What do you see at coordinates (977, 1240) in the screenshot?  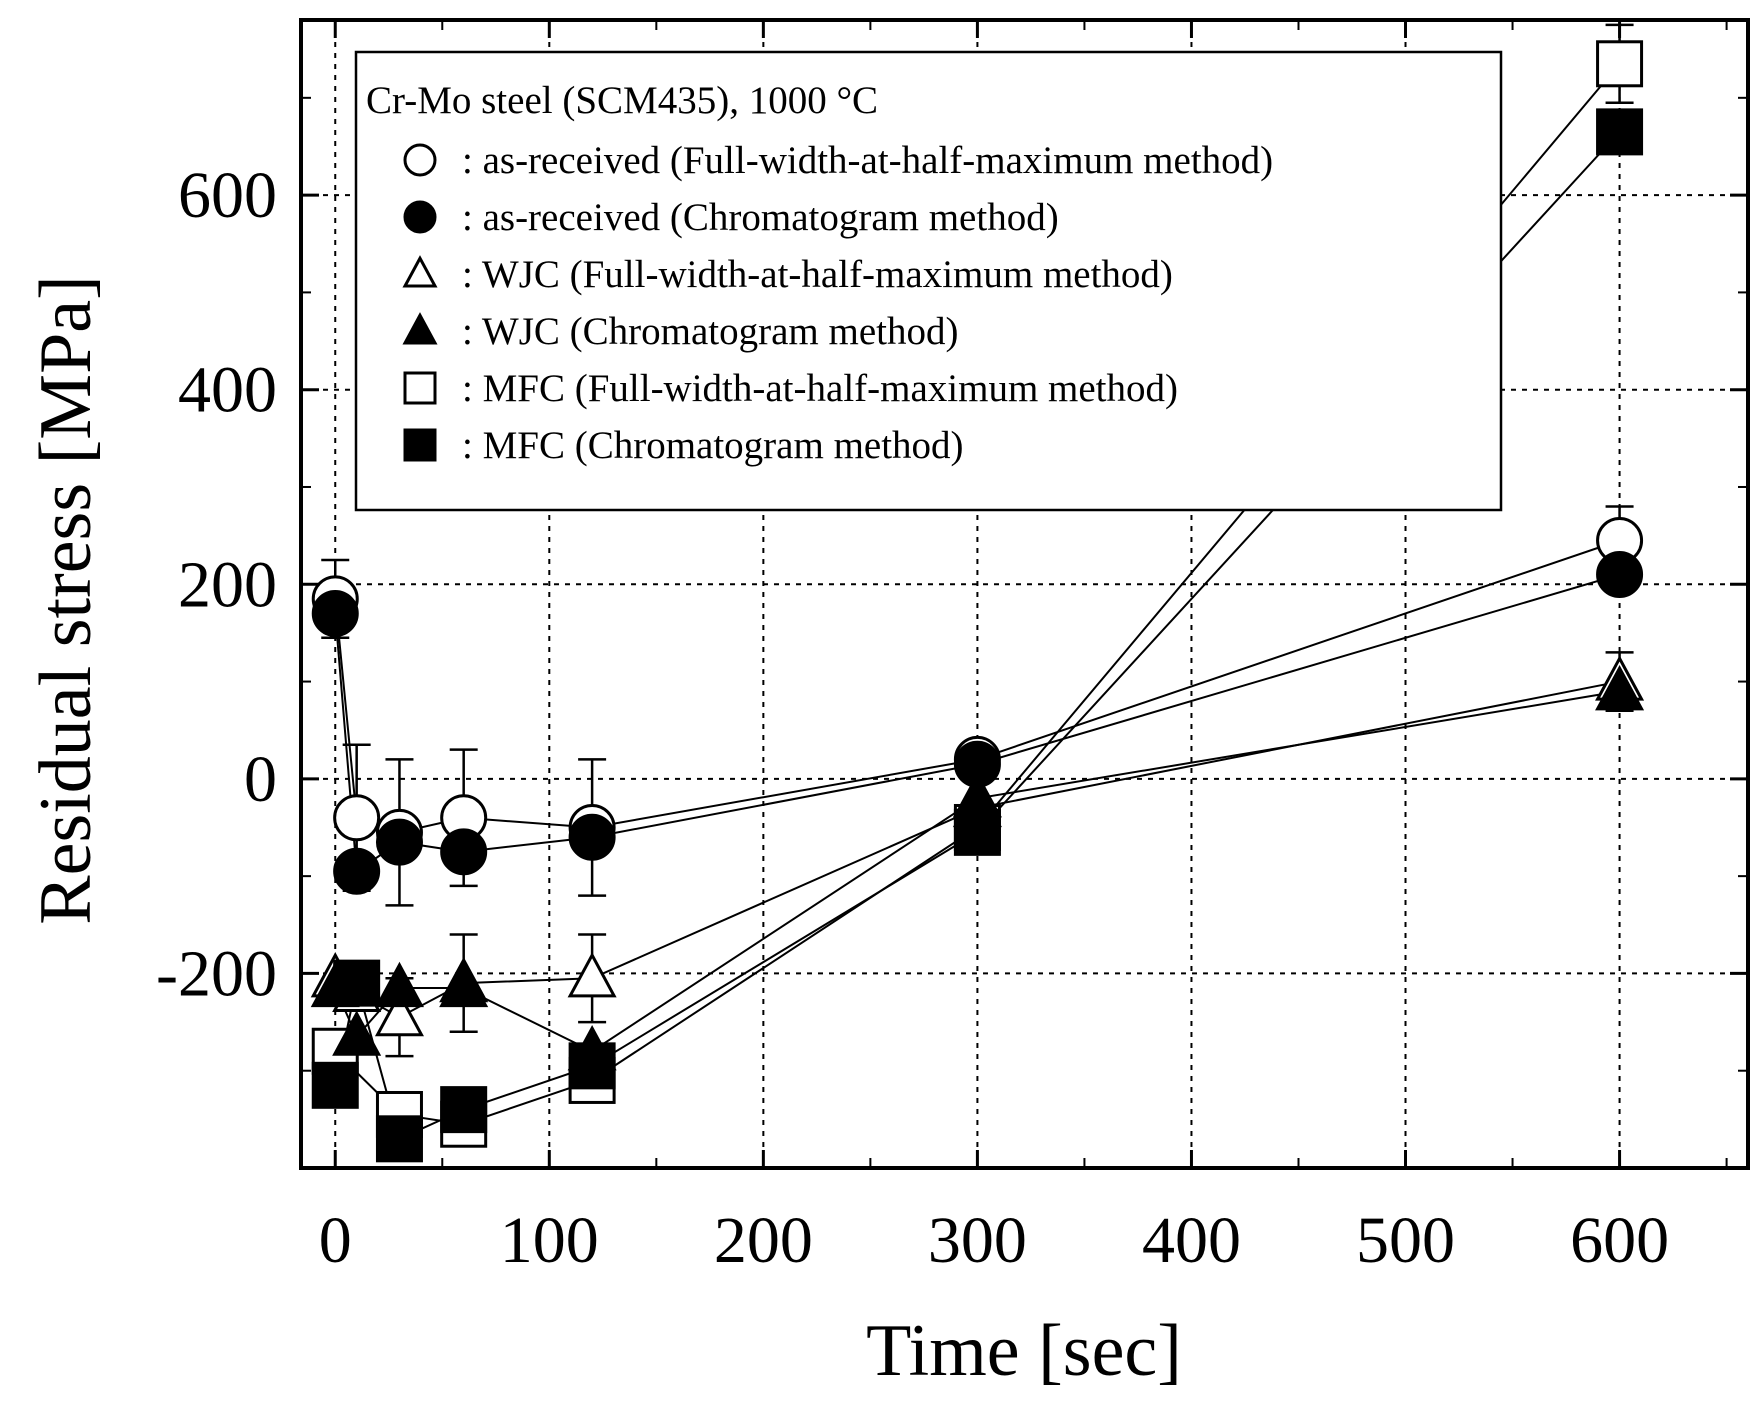 I see `x-tick-label: 300` at bounding box center [977, 1240].